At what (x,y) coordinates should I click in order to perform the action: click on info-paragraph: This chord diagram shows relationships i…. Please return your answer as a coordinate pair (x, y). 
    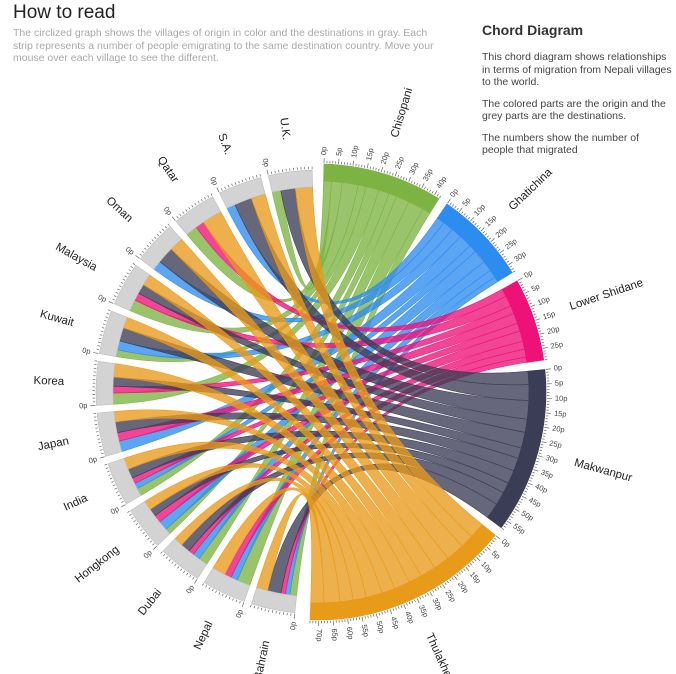
    Looking at the image, I should click on (577, 69).